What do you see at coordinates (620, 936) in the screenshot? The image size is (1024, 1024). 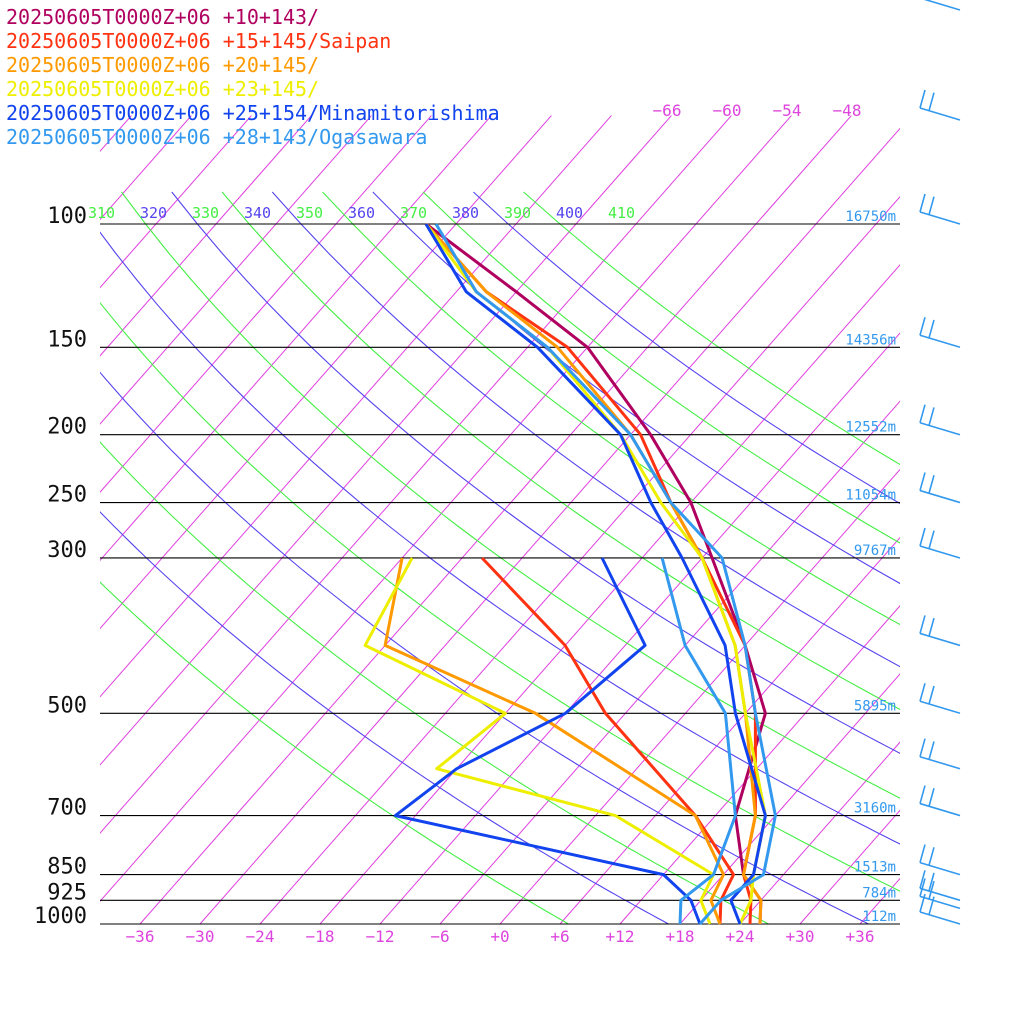 I see `temperature-tick-label: +12` at bounding box center [620, 936].